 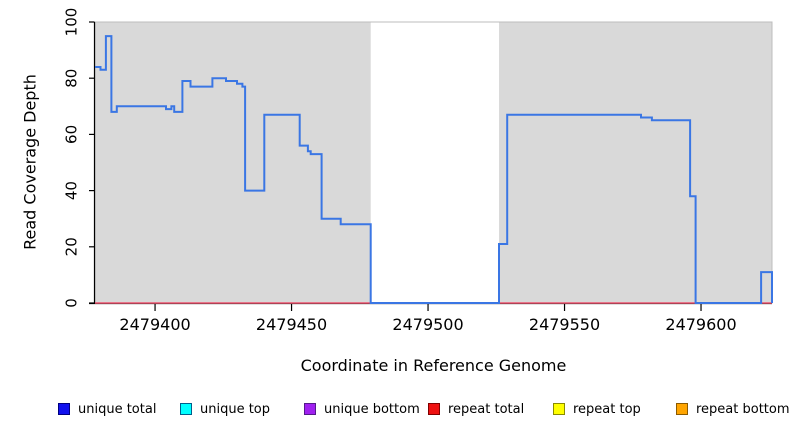 What do you see at coordinates (72, 22) in the screenshot?
I see `y-tick-label: 100` at bounding box center [72, 22].